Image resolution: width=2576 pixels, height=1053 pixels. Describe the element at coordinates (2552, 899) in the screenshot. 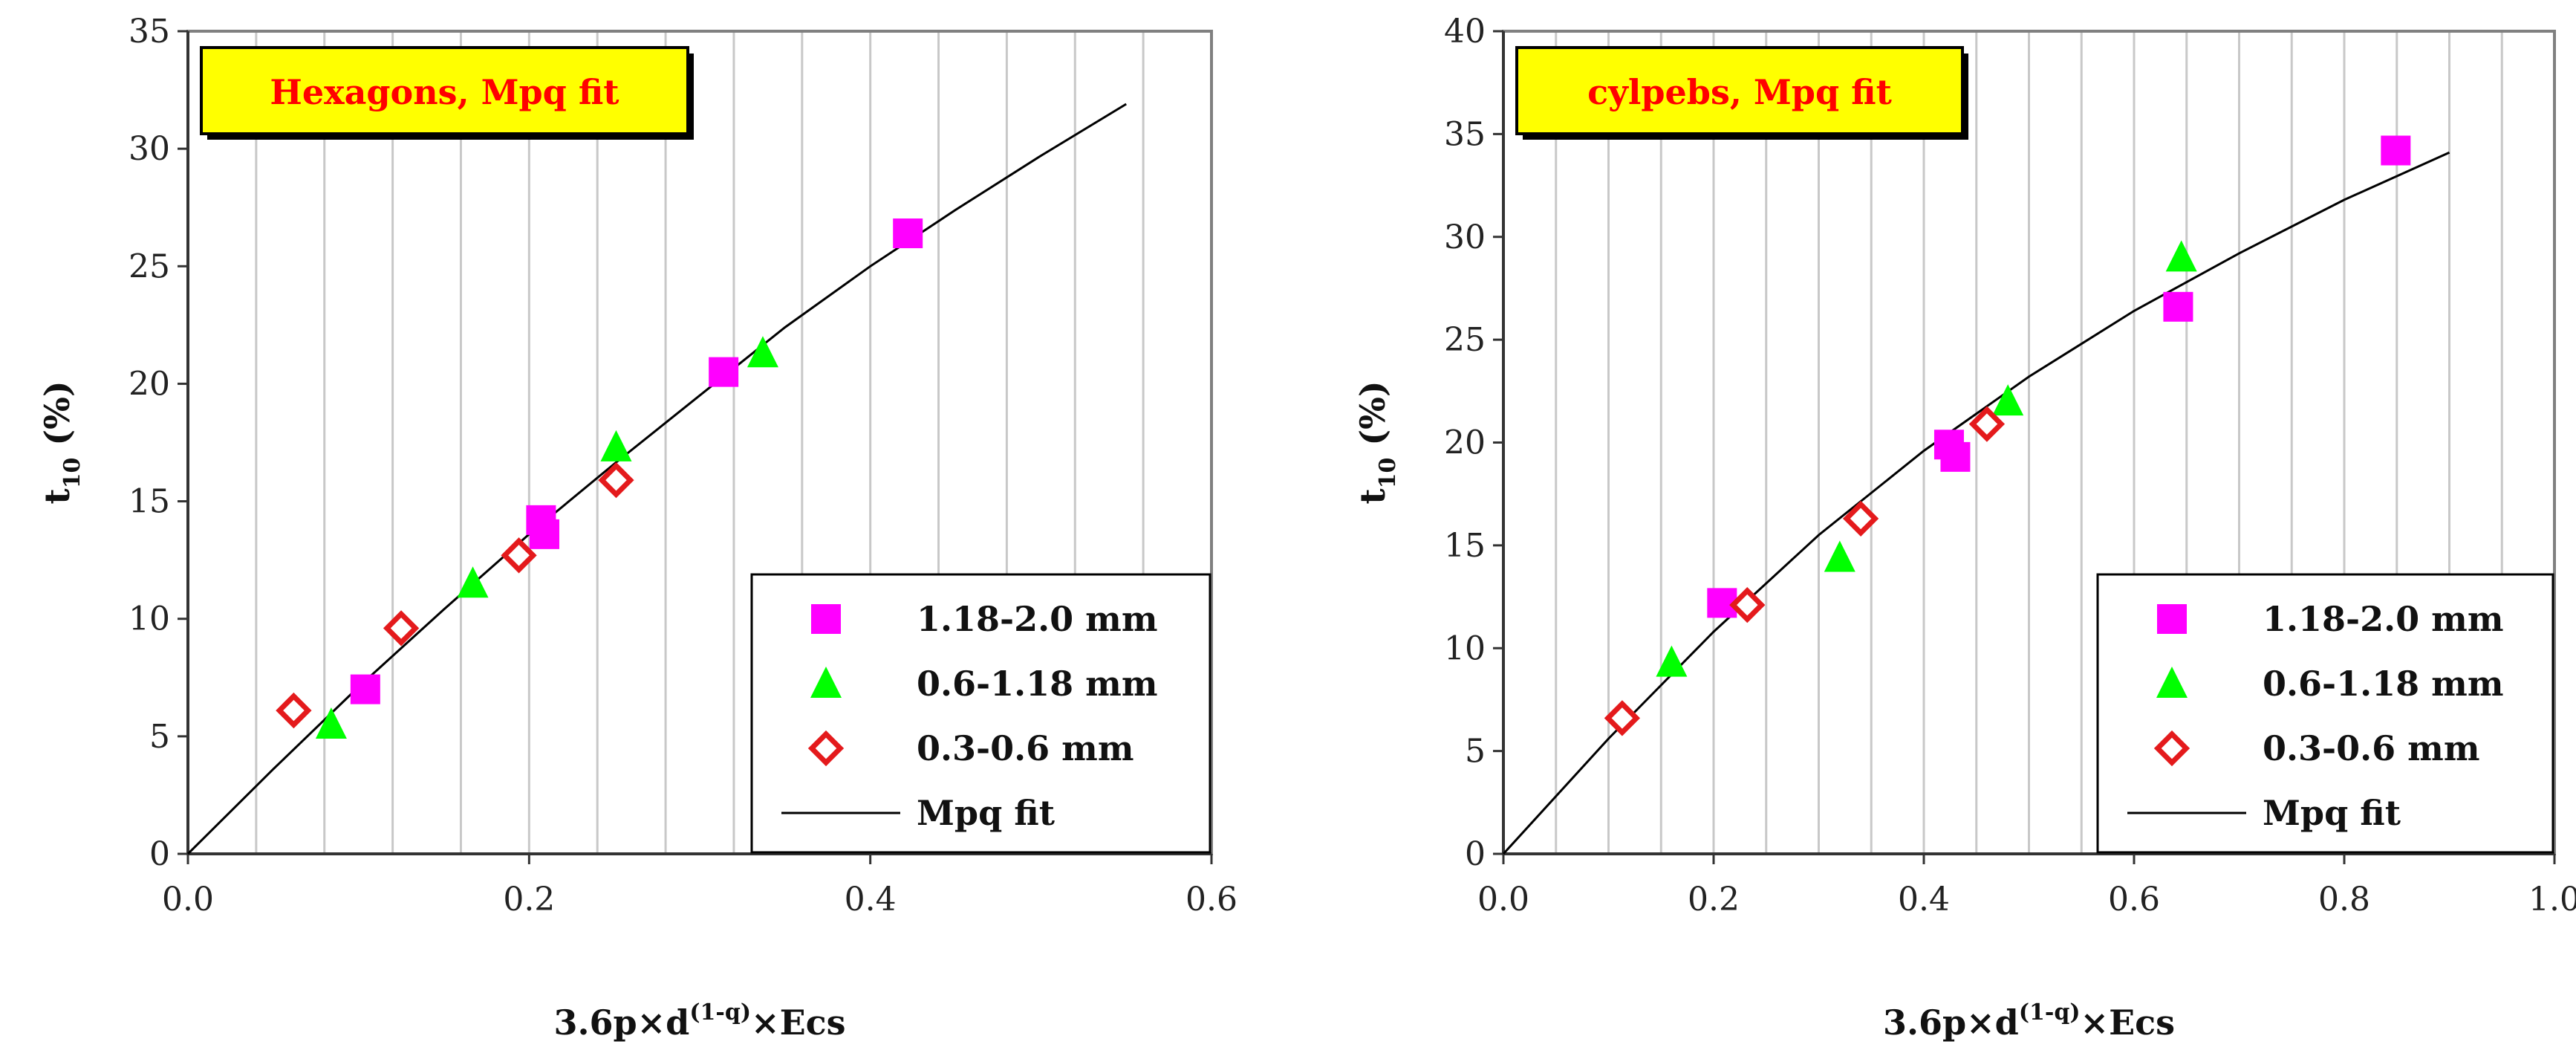

I see `x-tick-label: 1.0` at that location.